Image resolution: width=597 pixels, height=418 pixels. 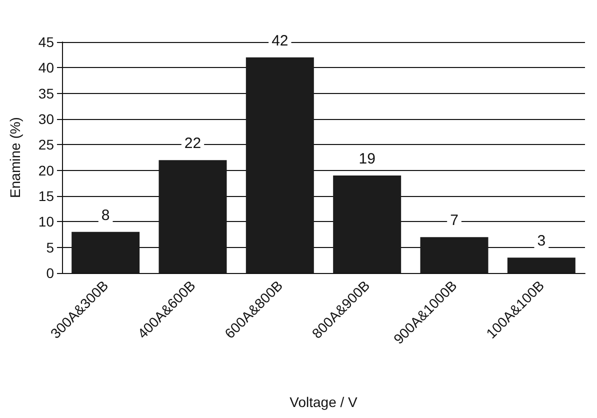 I want to click on y-tick-label: 5, so click(x=50, y=247).